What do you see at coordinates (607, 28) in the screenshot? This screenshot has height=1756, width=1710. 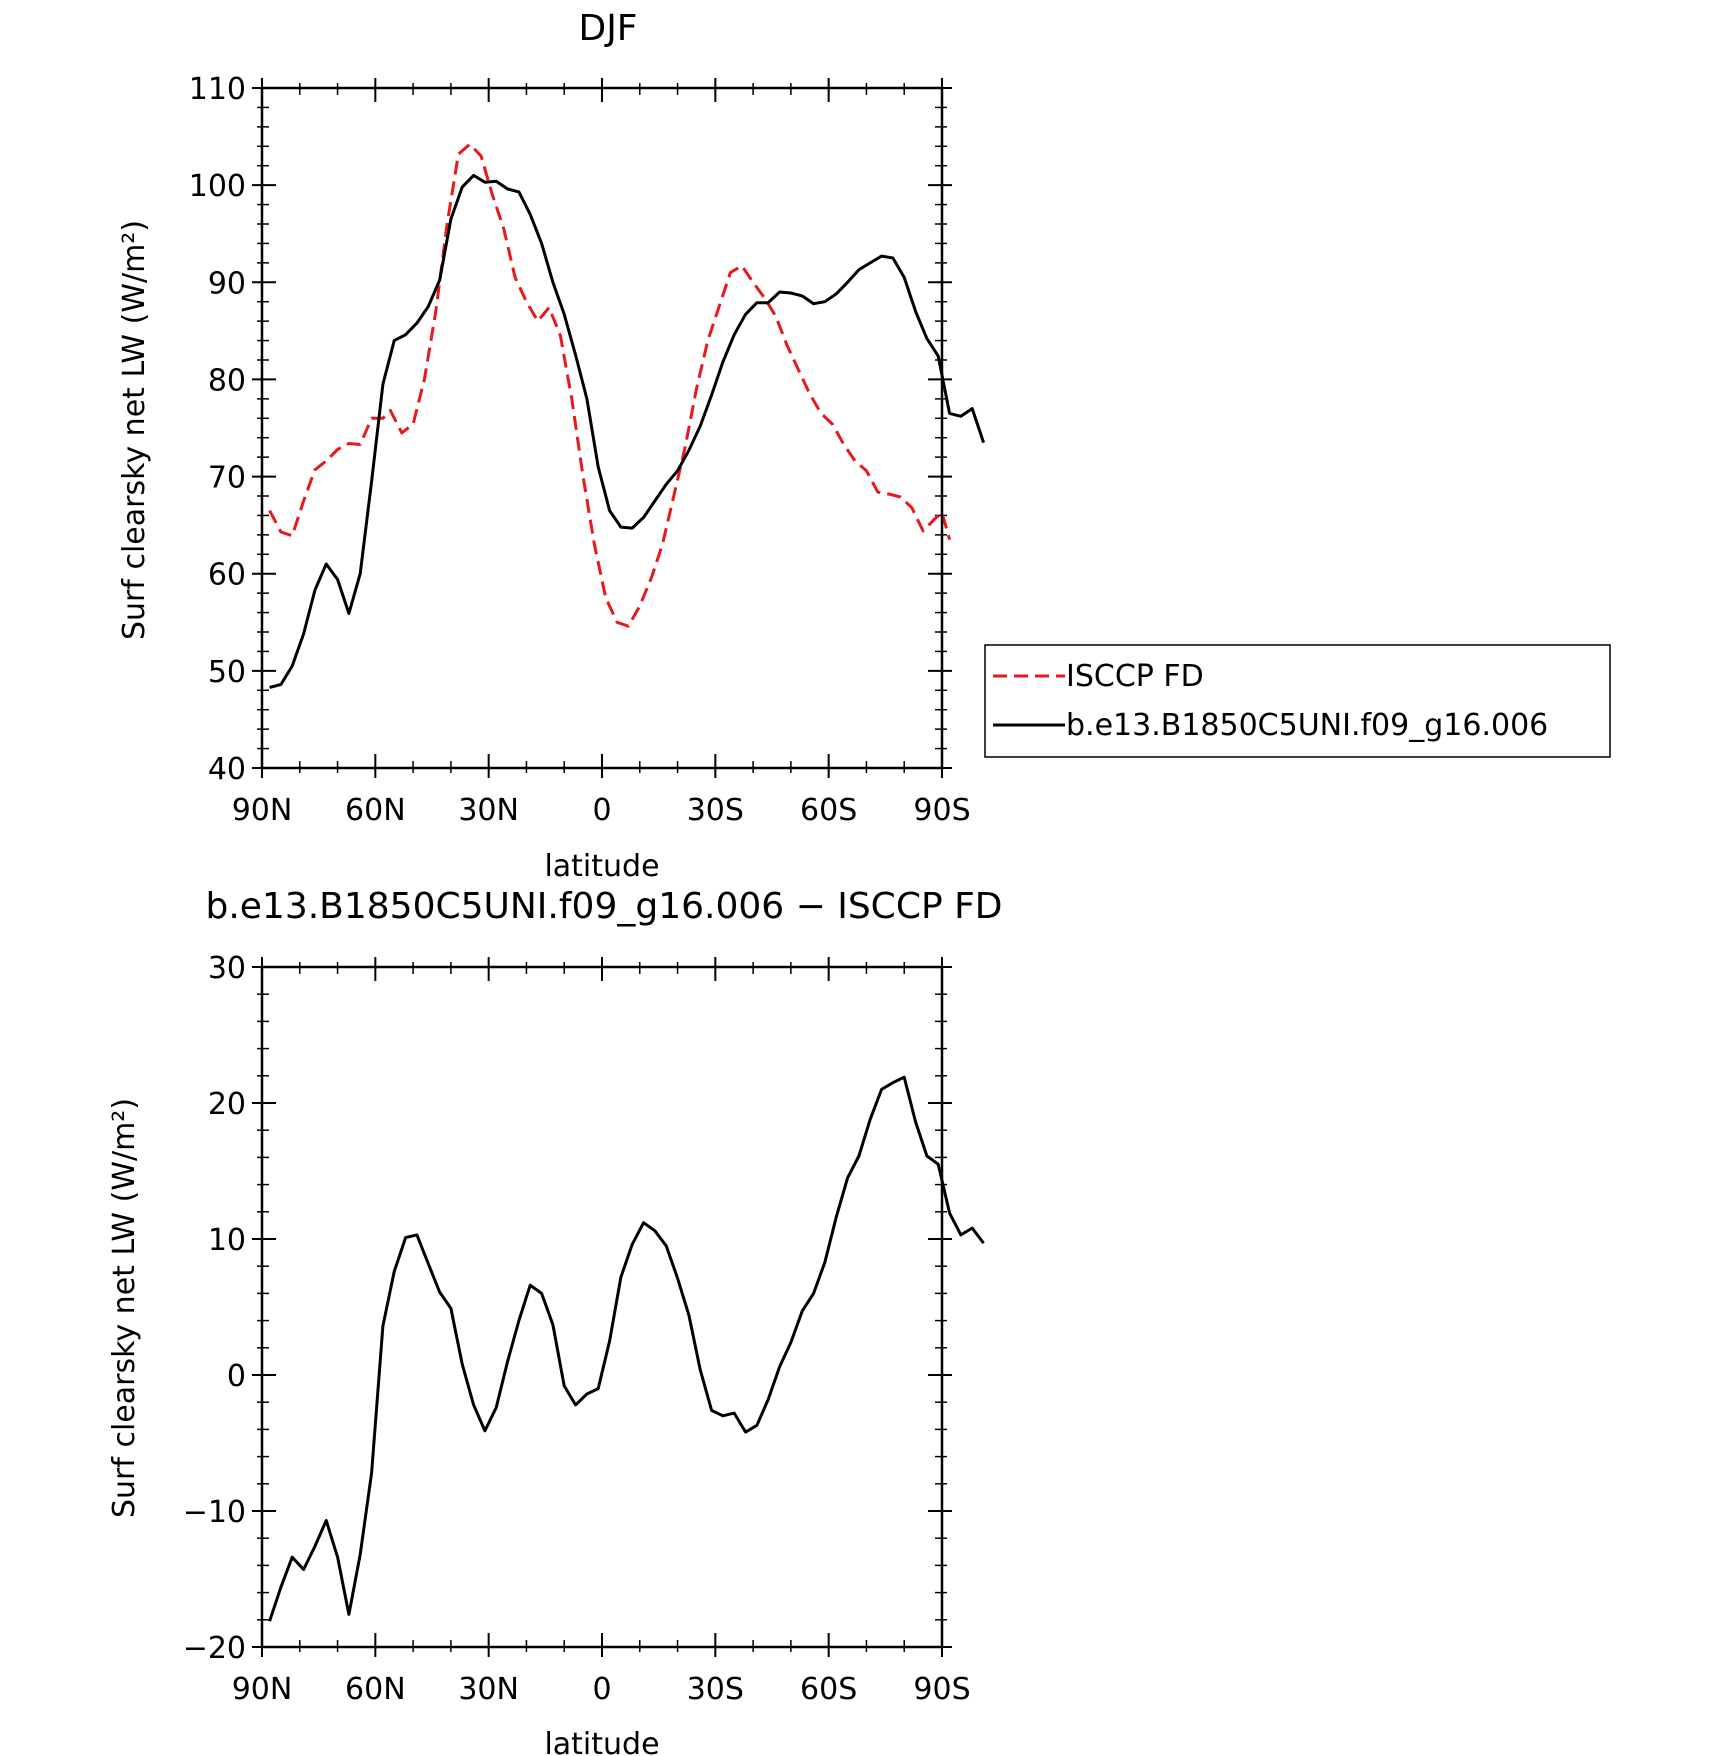 I see `top-chart-title: DJF` at bounding box center [607, 28].